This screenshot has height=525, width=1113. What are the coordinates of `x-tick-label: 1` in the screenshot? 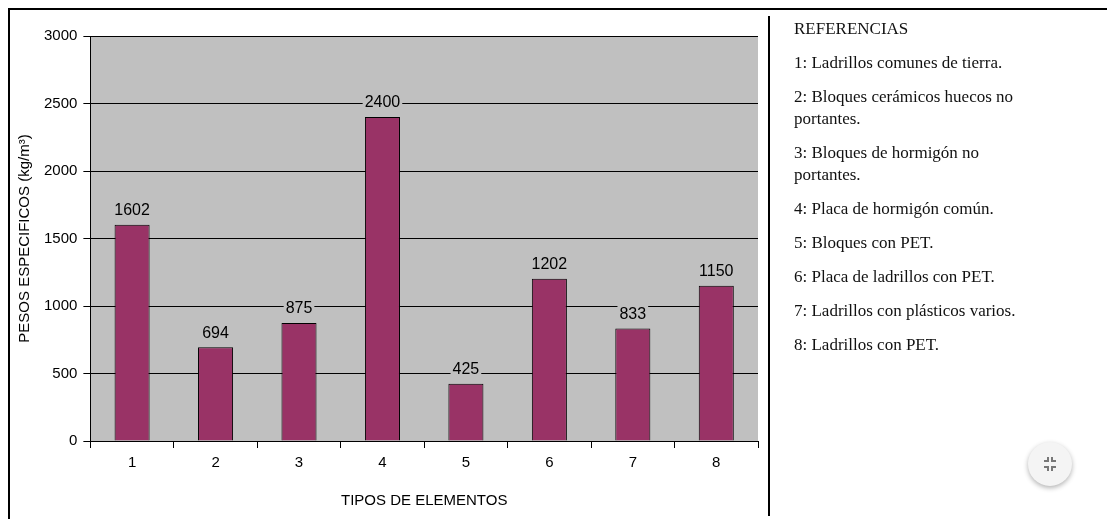 It's located at (132, 462).